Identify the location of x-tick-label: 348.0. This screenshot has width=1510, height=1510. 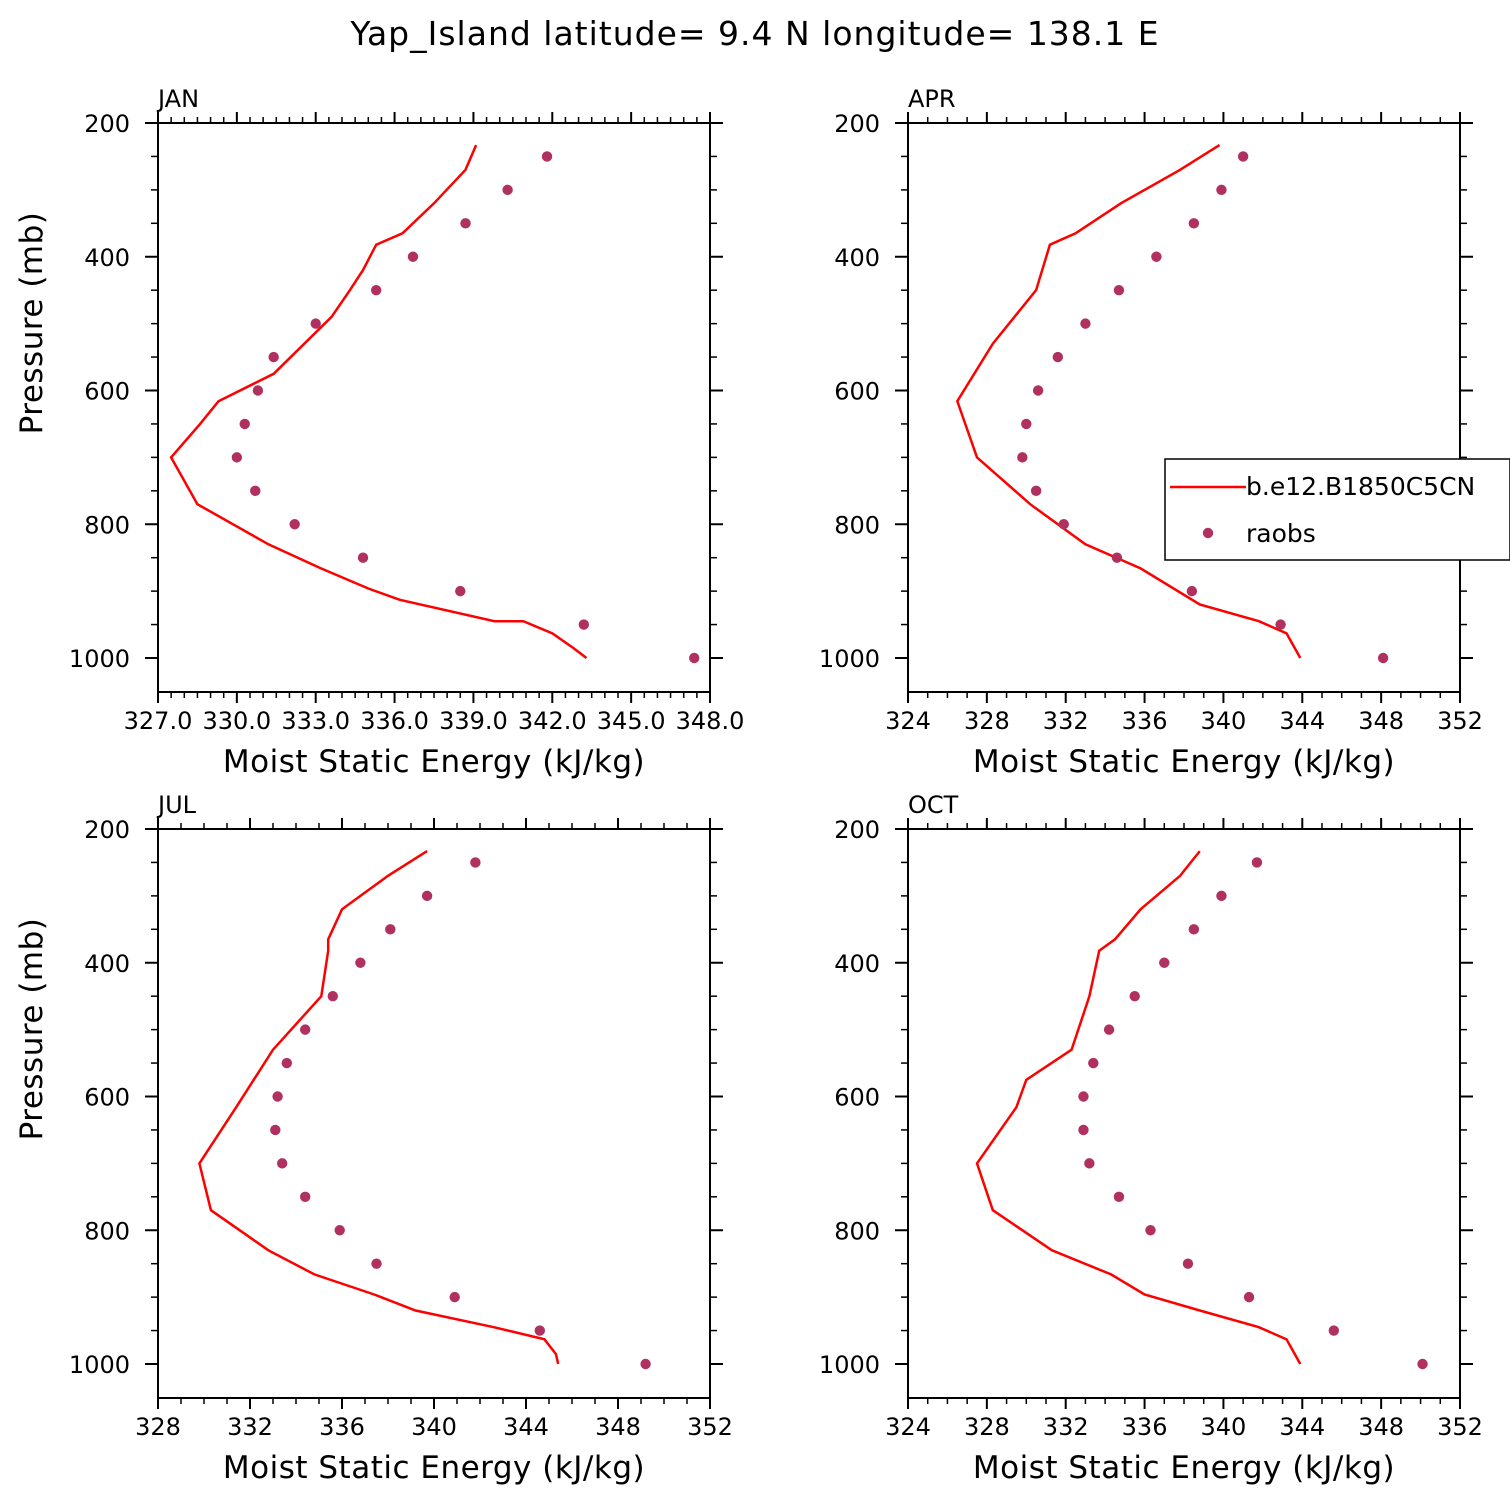
(710, 721).